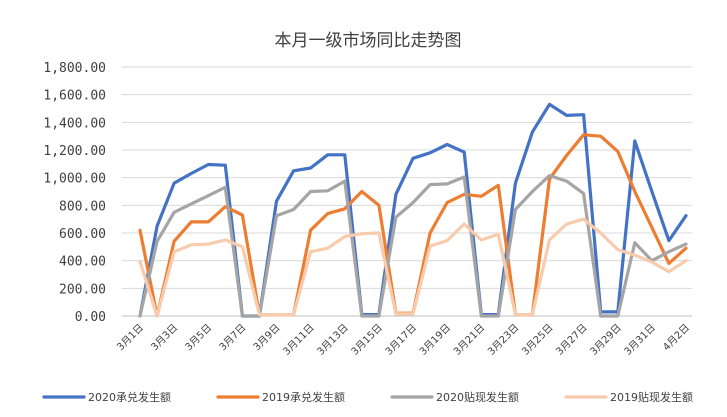  What do you see at coordinates (90, 317) in the screenshot?
I see `y-tick-label: 0.00` at bounding box center [90, 317].